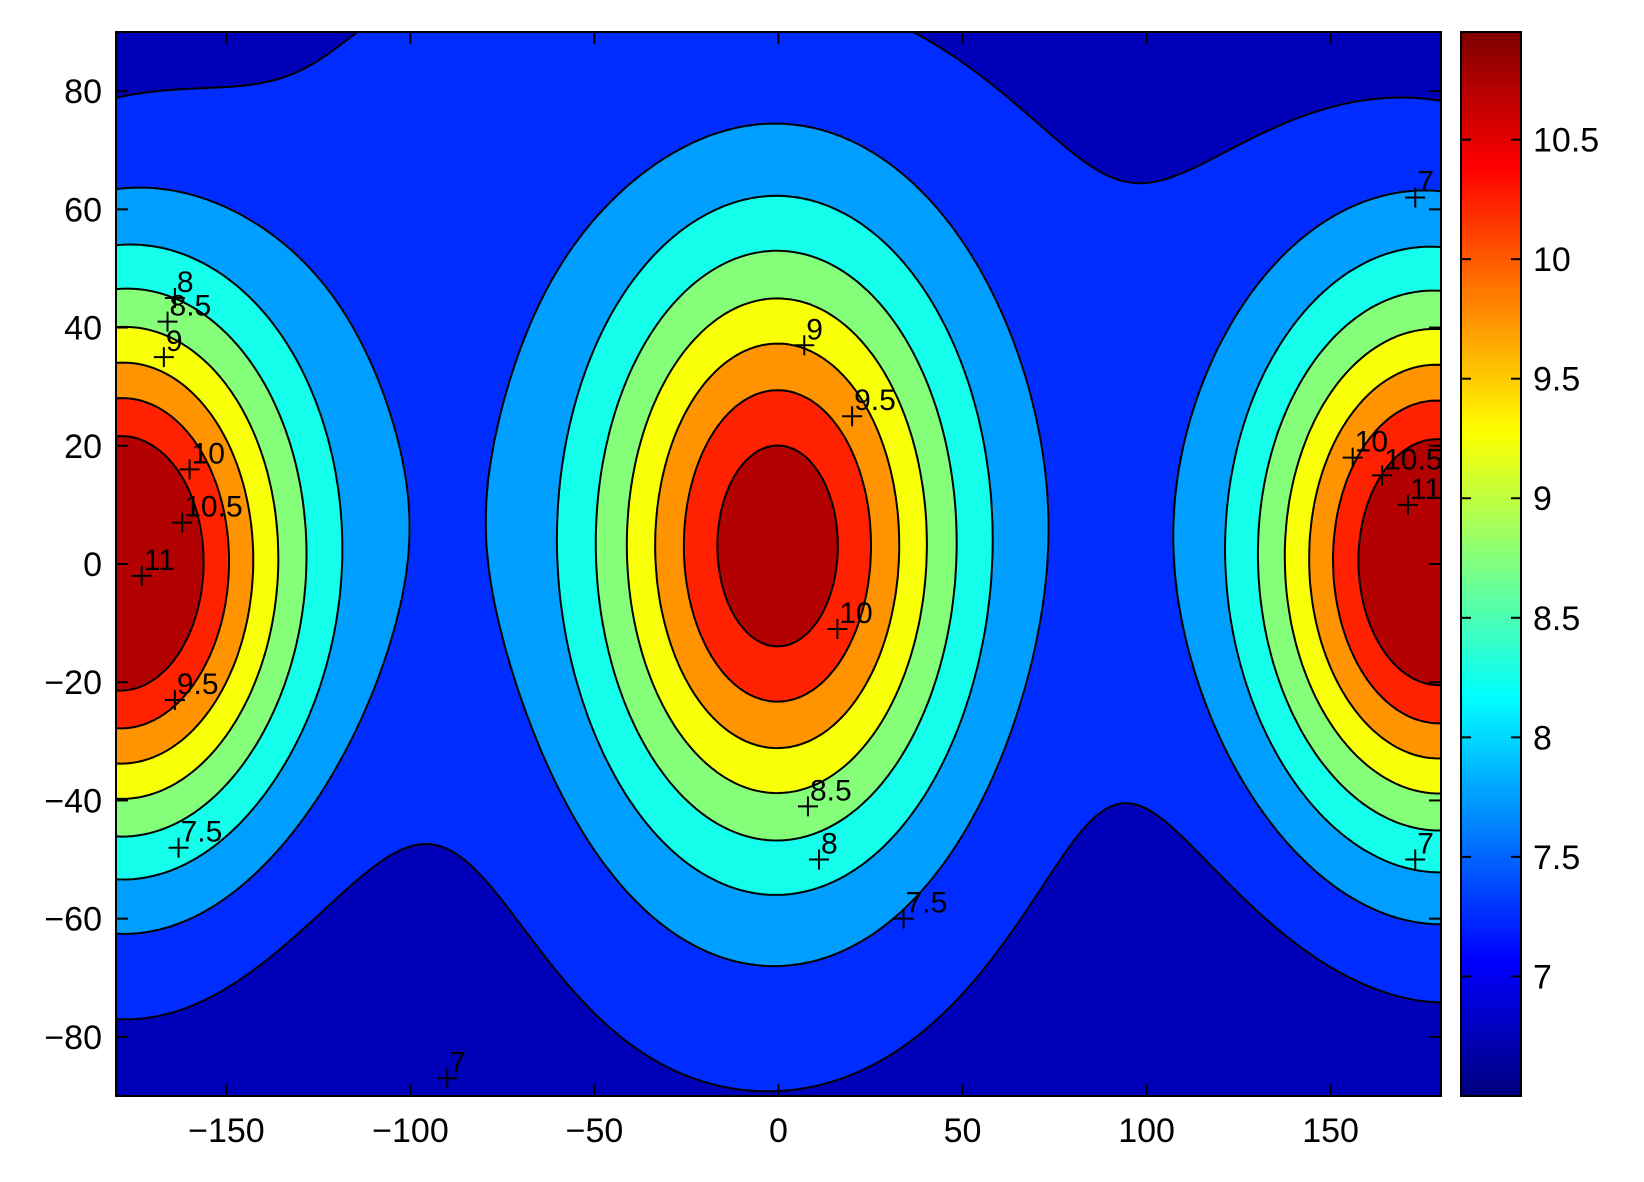 The image size is (1644, 1182). What do you see at coordinates (1556, 619) in the screenshot?
I see `colorbar-tick-label: 8.5` at bounding box center [1556, 619].